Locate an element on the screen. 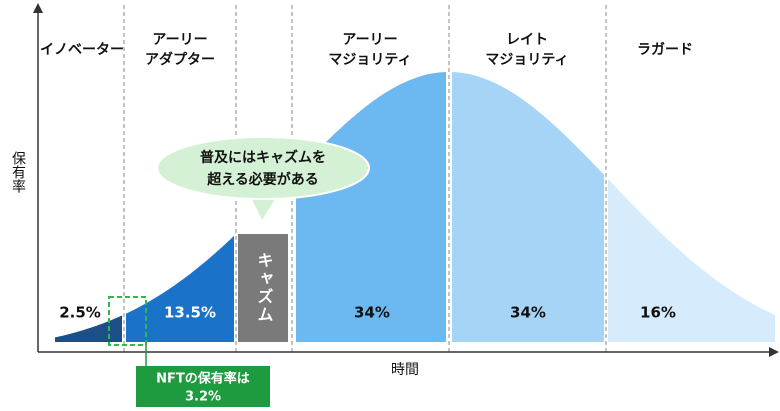  x-axis-label: 時間 is located at coordinates (405, 370).